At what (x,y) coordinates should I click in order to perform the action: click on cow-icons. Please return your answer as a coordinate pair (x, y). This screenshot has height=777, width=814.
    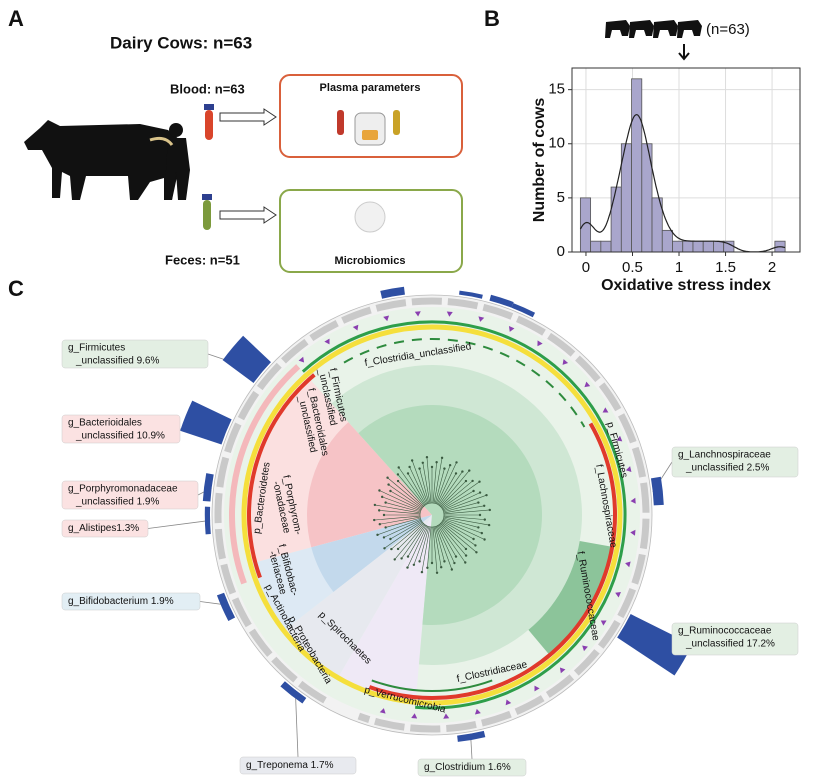
    Looking at the image, I should click on (653, 29).